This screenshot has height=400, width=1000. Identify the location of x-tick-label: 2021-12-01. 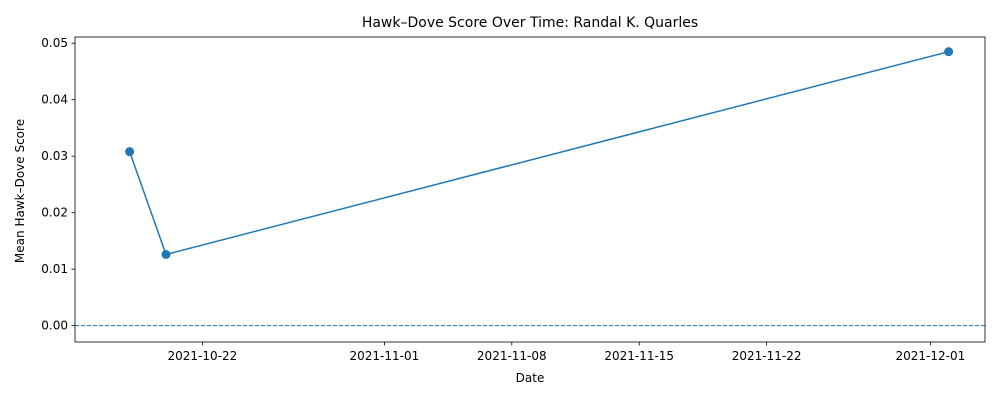
(931, 356).